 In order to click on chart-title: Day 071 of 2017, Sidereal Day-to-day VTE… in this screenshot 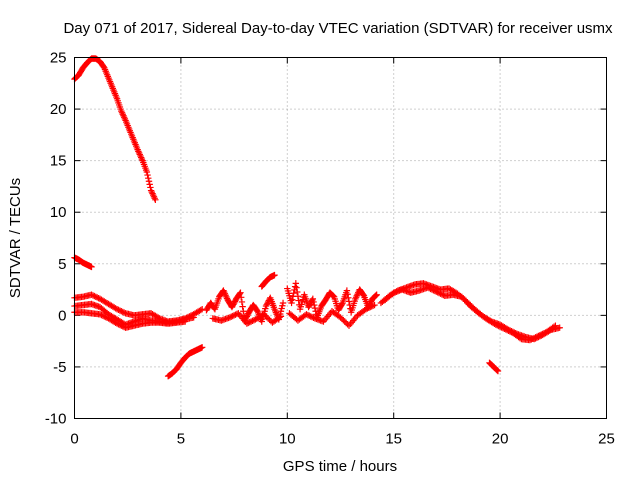, I will do `click(338, 28)`.